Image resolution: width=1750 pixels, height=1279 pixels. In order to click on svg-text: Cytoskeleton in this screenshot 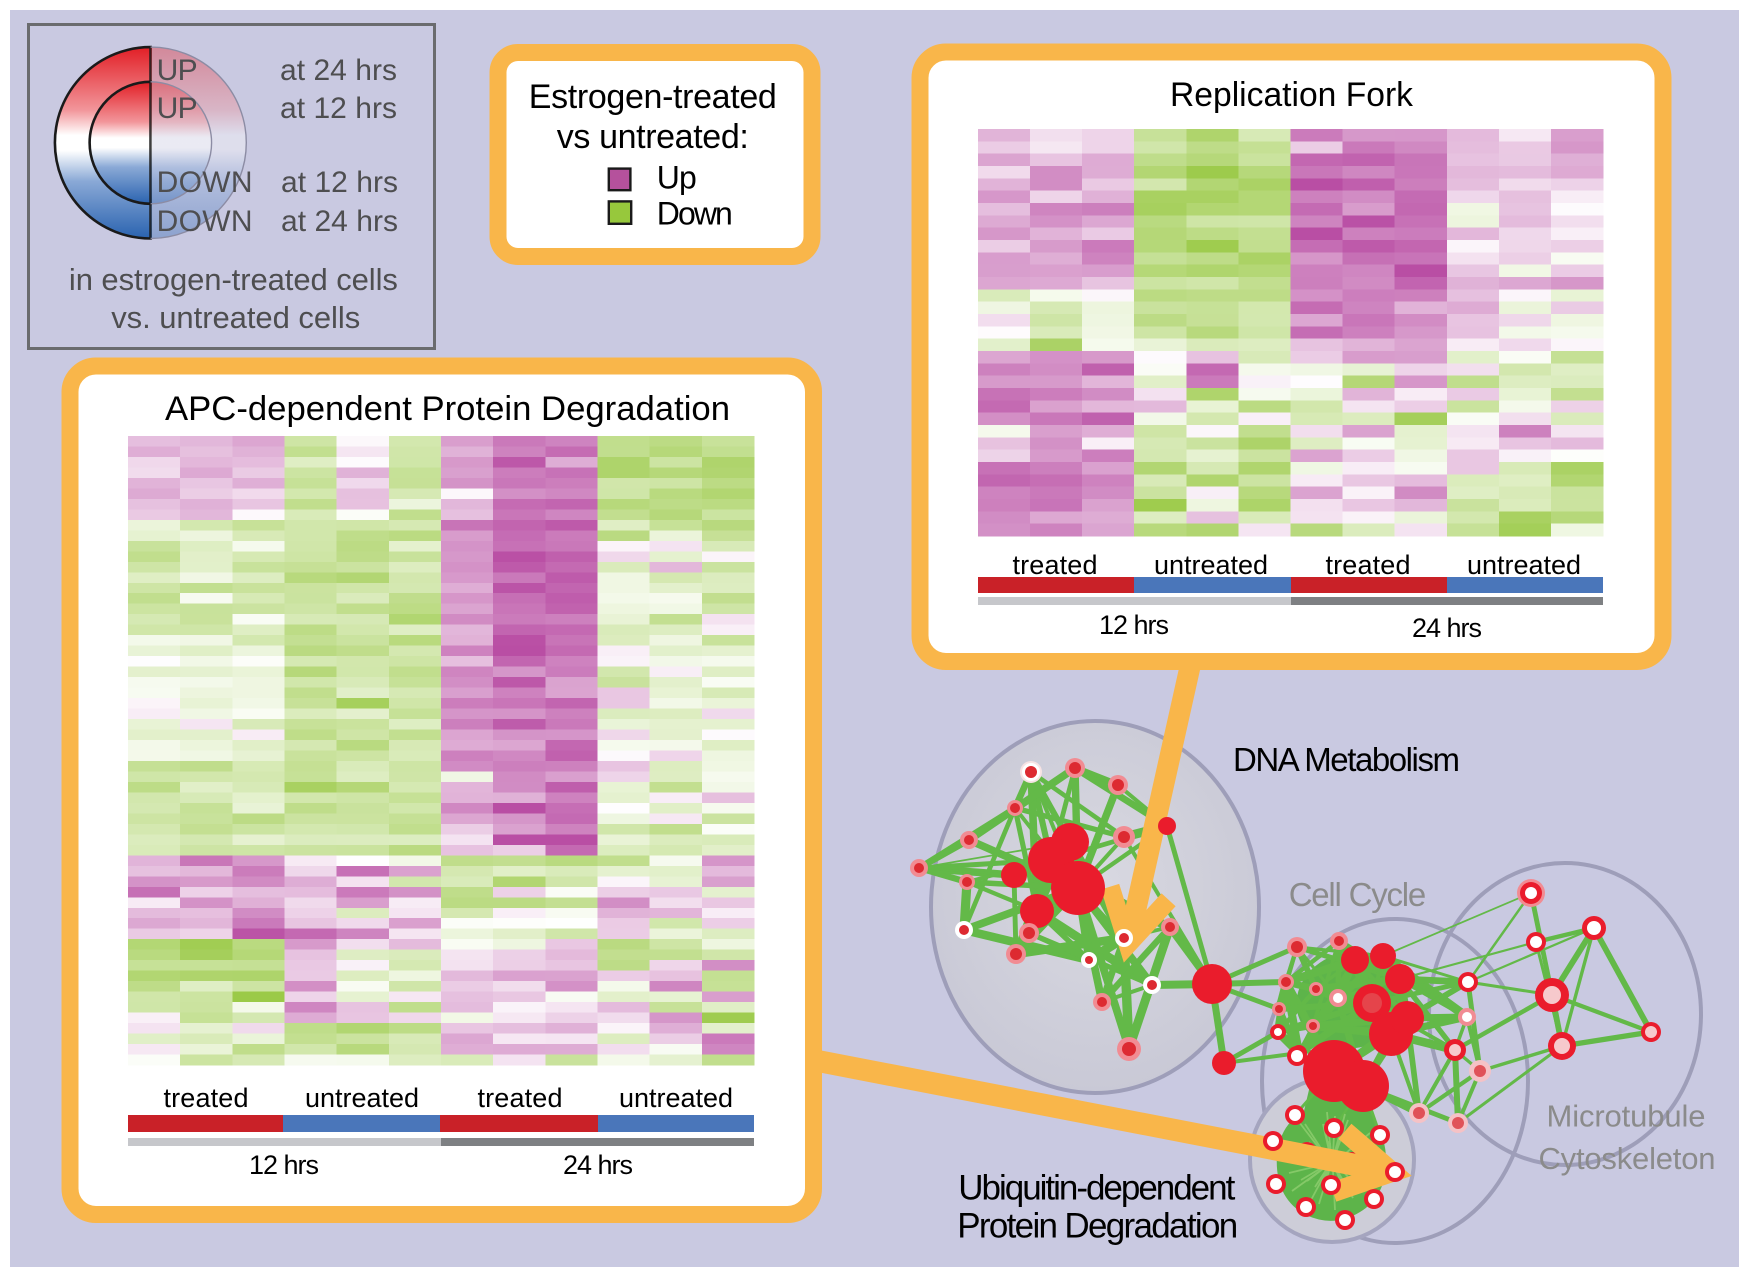, I will do `click(1627, 1158)`.